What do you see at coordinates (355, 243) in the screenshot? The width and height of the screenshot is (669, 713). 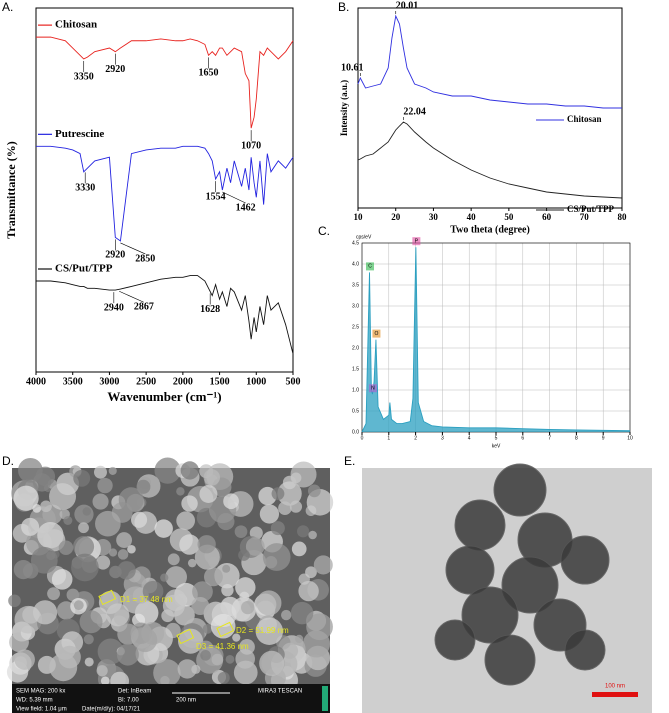 I see `y-tick-label: 4.5` at bounding box center [355, 243].